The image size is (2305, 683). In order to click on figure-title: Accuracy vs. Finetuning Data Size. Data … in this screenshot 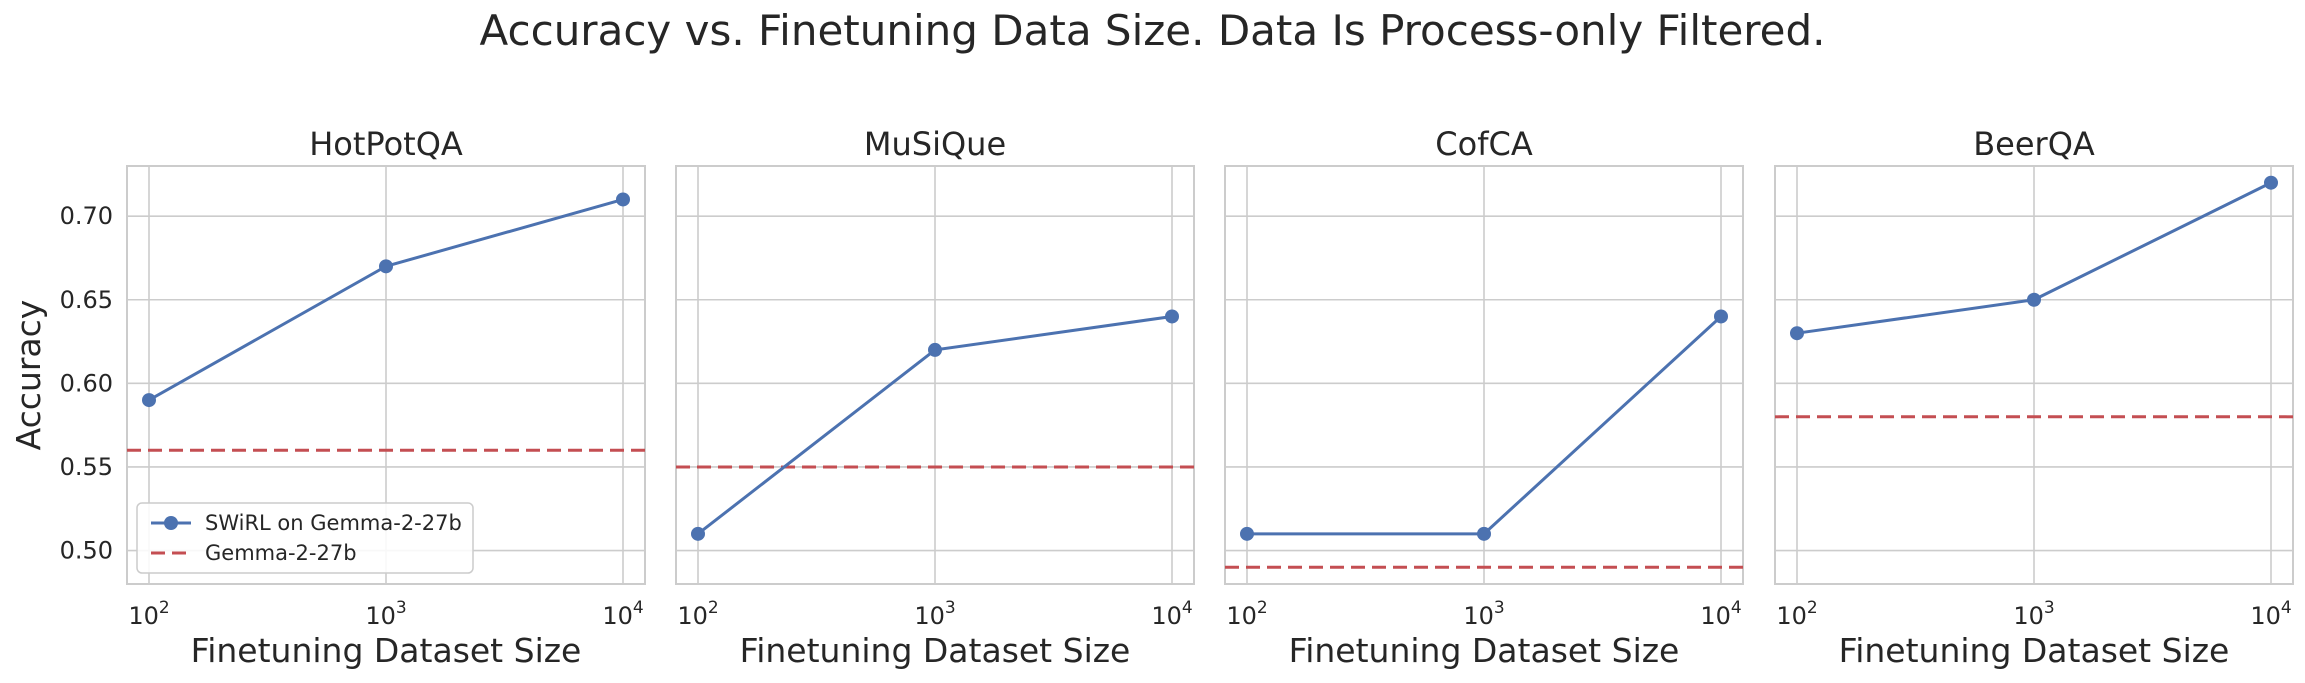, I will do `click(1152, 30)`.